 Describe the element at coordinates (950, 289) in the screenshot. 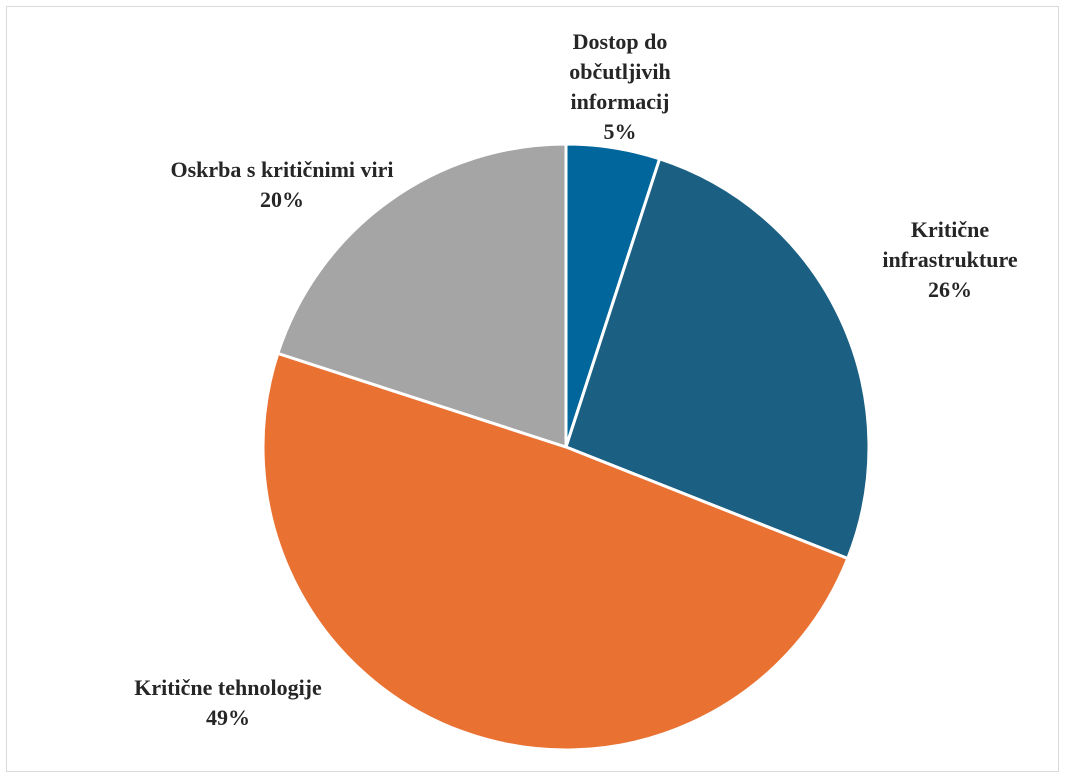

I see `value-label: 26%` at that location.